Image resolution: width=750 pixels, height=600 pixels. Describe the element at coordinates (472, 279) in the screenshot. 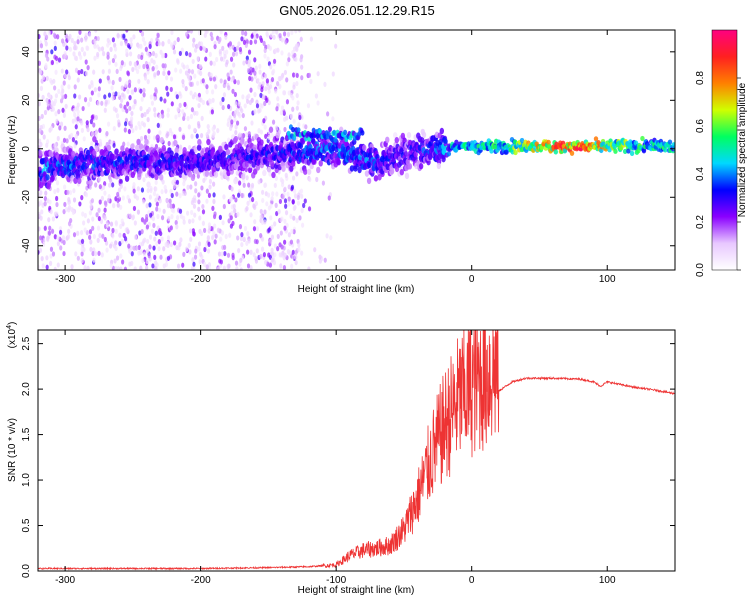

I see `x-tick-label: 0` at that location.